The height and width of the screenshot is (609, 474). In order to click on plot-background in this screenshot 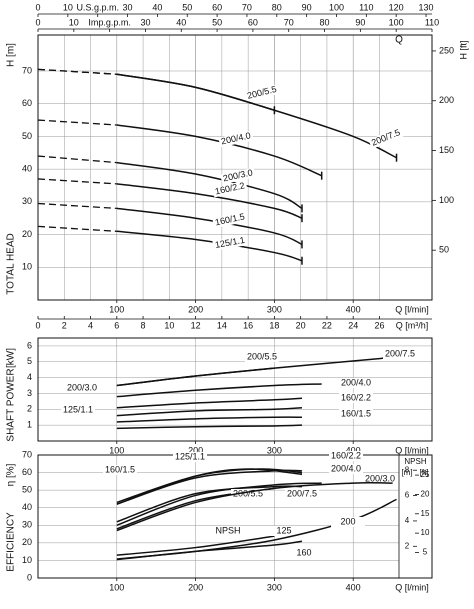, I will do `click(235, 389)`.